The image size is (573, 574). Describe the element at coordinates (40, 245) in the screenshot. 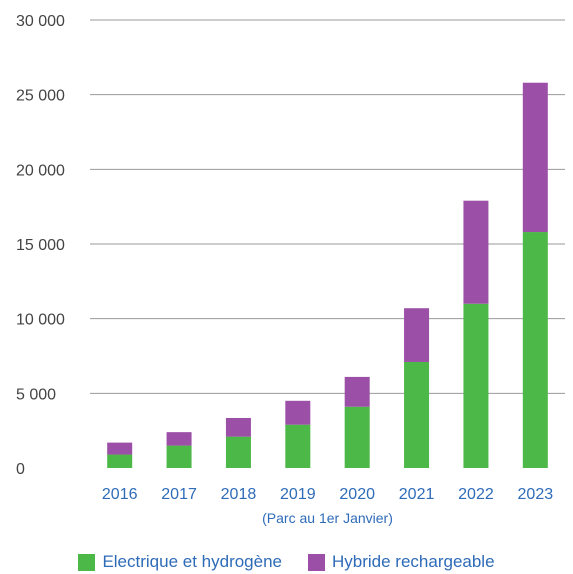

I see `y-tick-label: 15 000` at that location.